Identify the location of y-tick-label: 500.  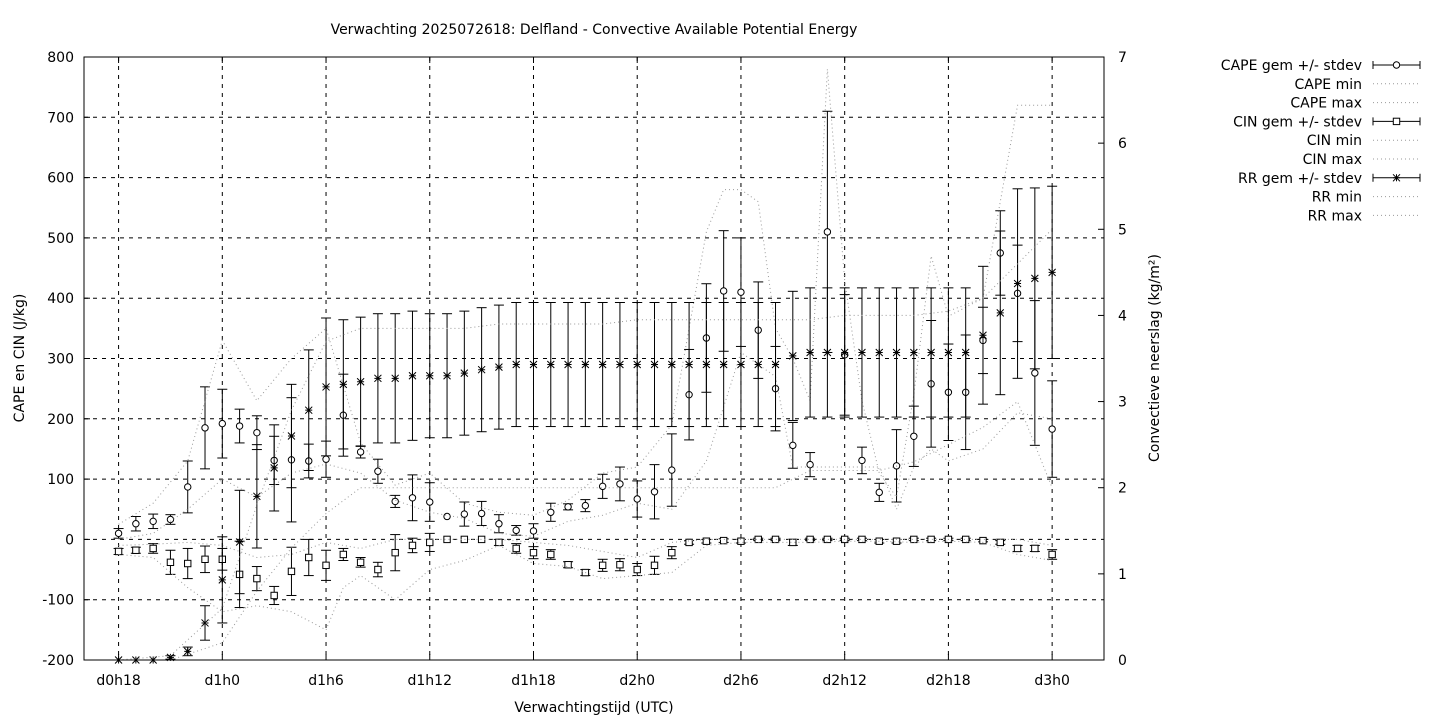
(60, 239).